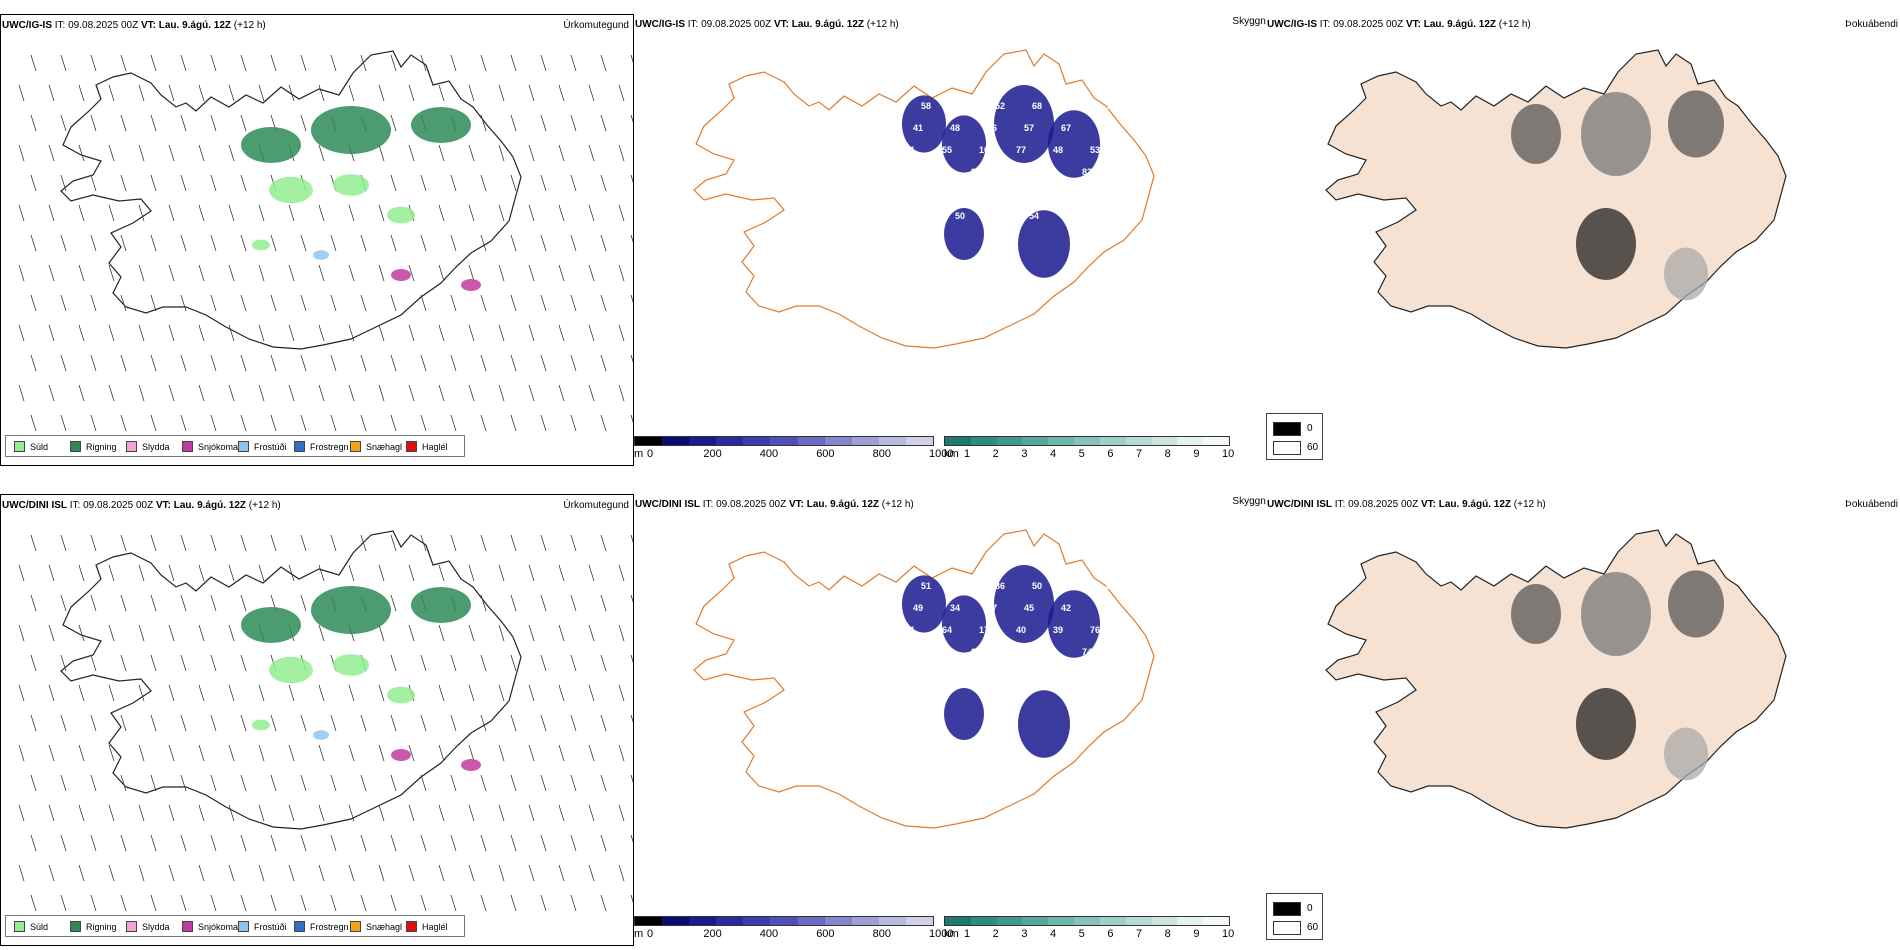 This screenshot has height=950, width=1900. What do you see at coordinates (1103, 608) in the screenshot?
I see `cloud-value-label: 65` at bounding box center [1103, 608].